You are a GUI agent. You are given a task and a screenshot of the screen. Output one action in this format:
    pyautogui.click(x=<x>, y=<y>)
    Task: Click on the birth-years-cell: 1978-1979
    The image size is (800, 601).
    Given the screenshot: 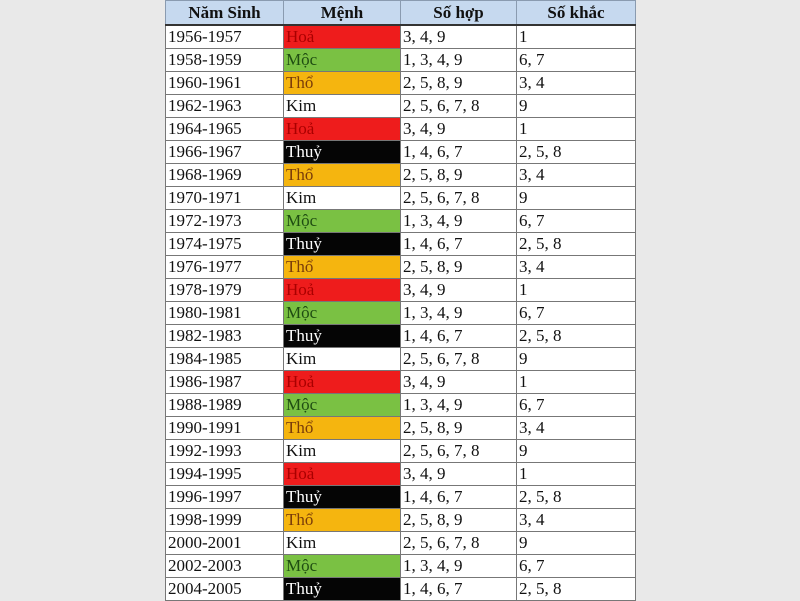 What is the action you would take?
    pyautogui.click(x=224, y=290)
    